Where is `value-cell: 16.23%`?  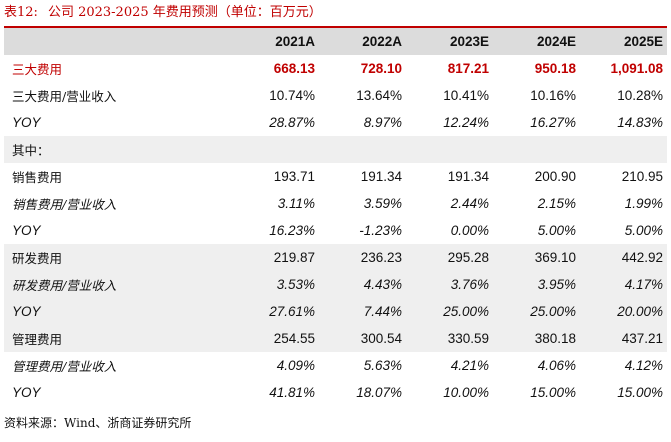
value-cell: 16.23% is located at coordinates (292, 230).